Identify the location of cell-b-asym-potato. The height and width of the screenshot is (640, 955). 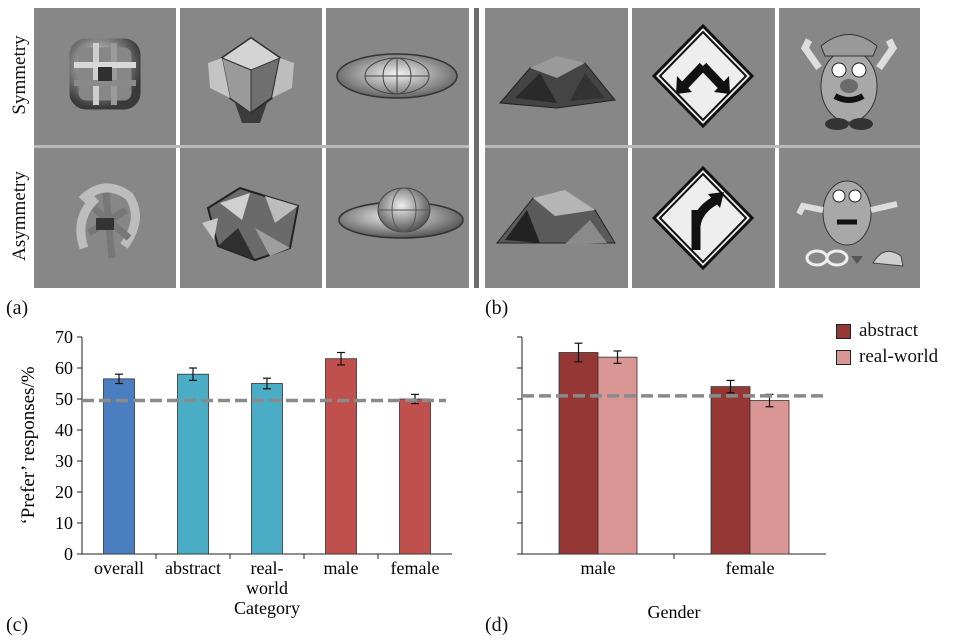
(849, 218).